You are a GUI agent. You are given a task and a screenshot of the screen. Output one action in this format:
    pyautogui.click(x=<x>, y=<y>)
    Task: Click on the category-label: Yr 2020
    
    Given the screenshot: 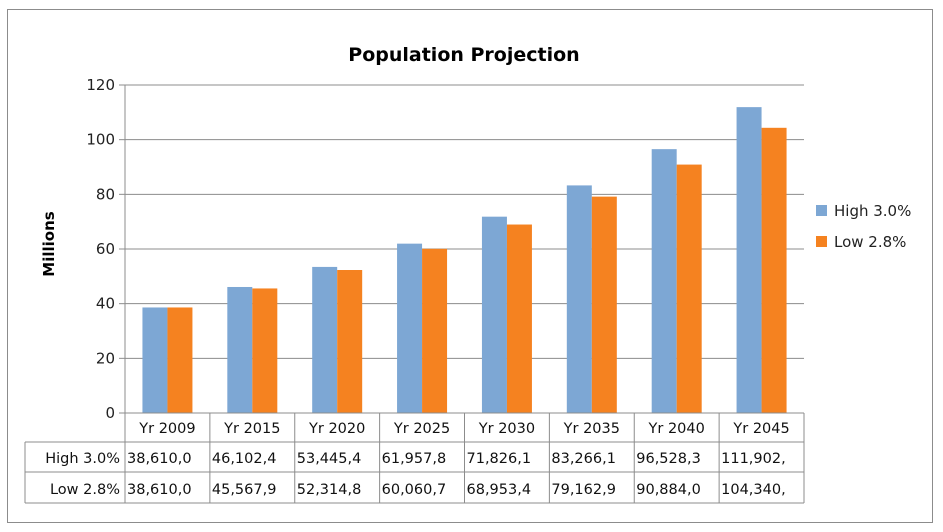 What is the action you would take?
    pyautogui.click(x=336, y=429)
    